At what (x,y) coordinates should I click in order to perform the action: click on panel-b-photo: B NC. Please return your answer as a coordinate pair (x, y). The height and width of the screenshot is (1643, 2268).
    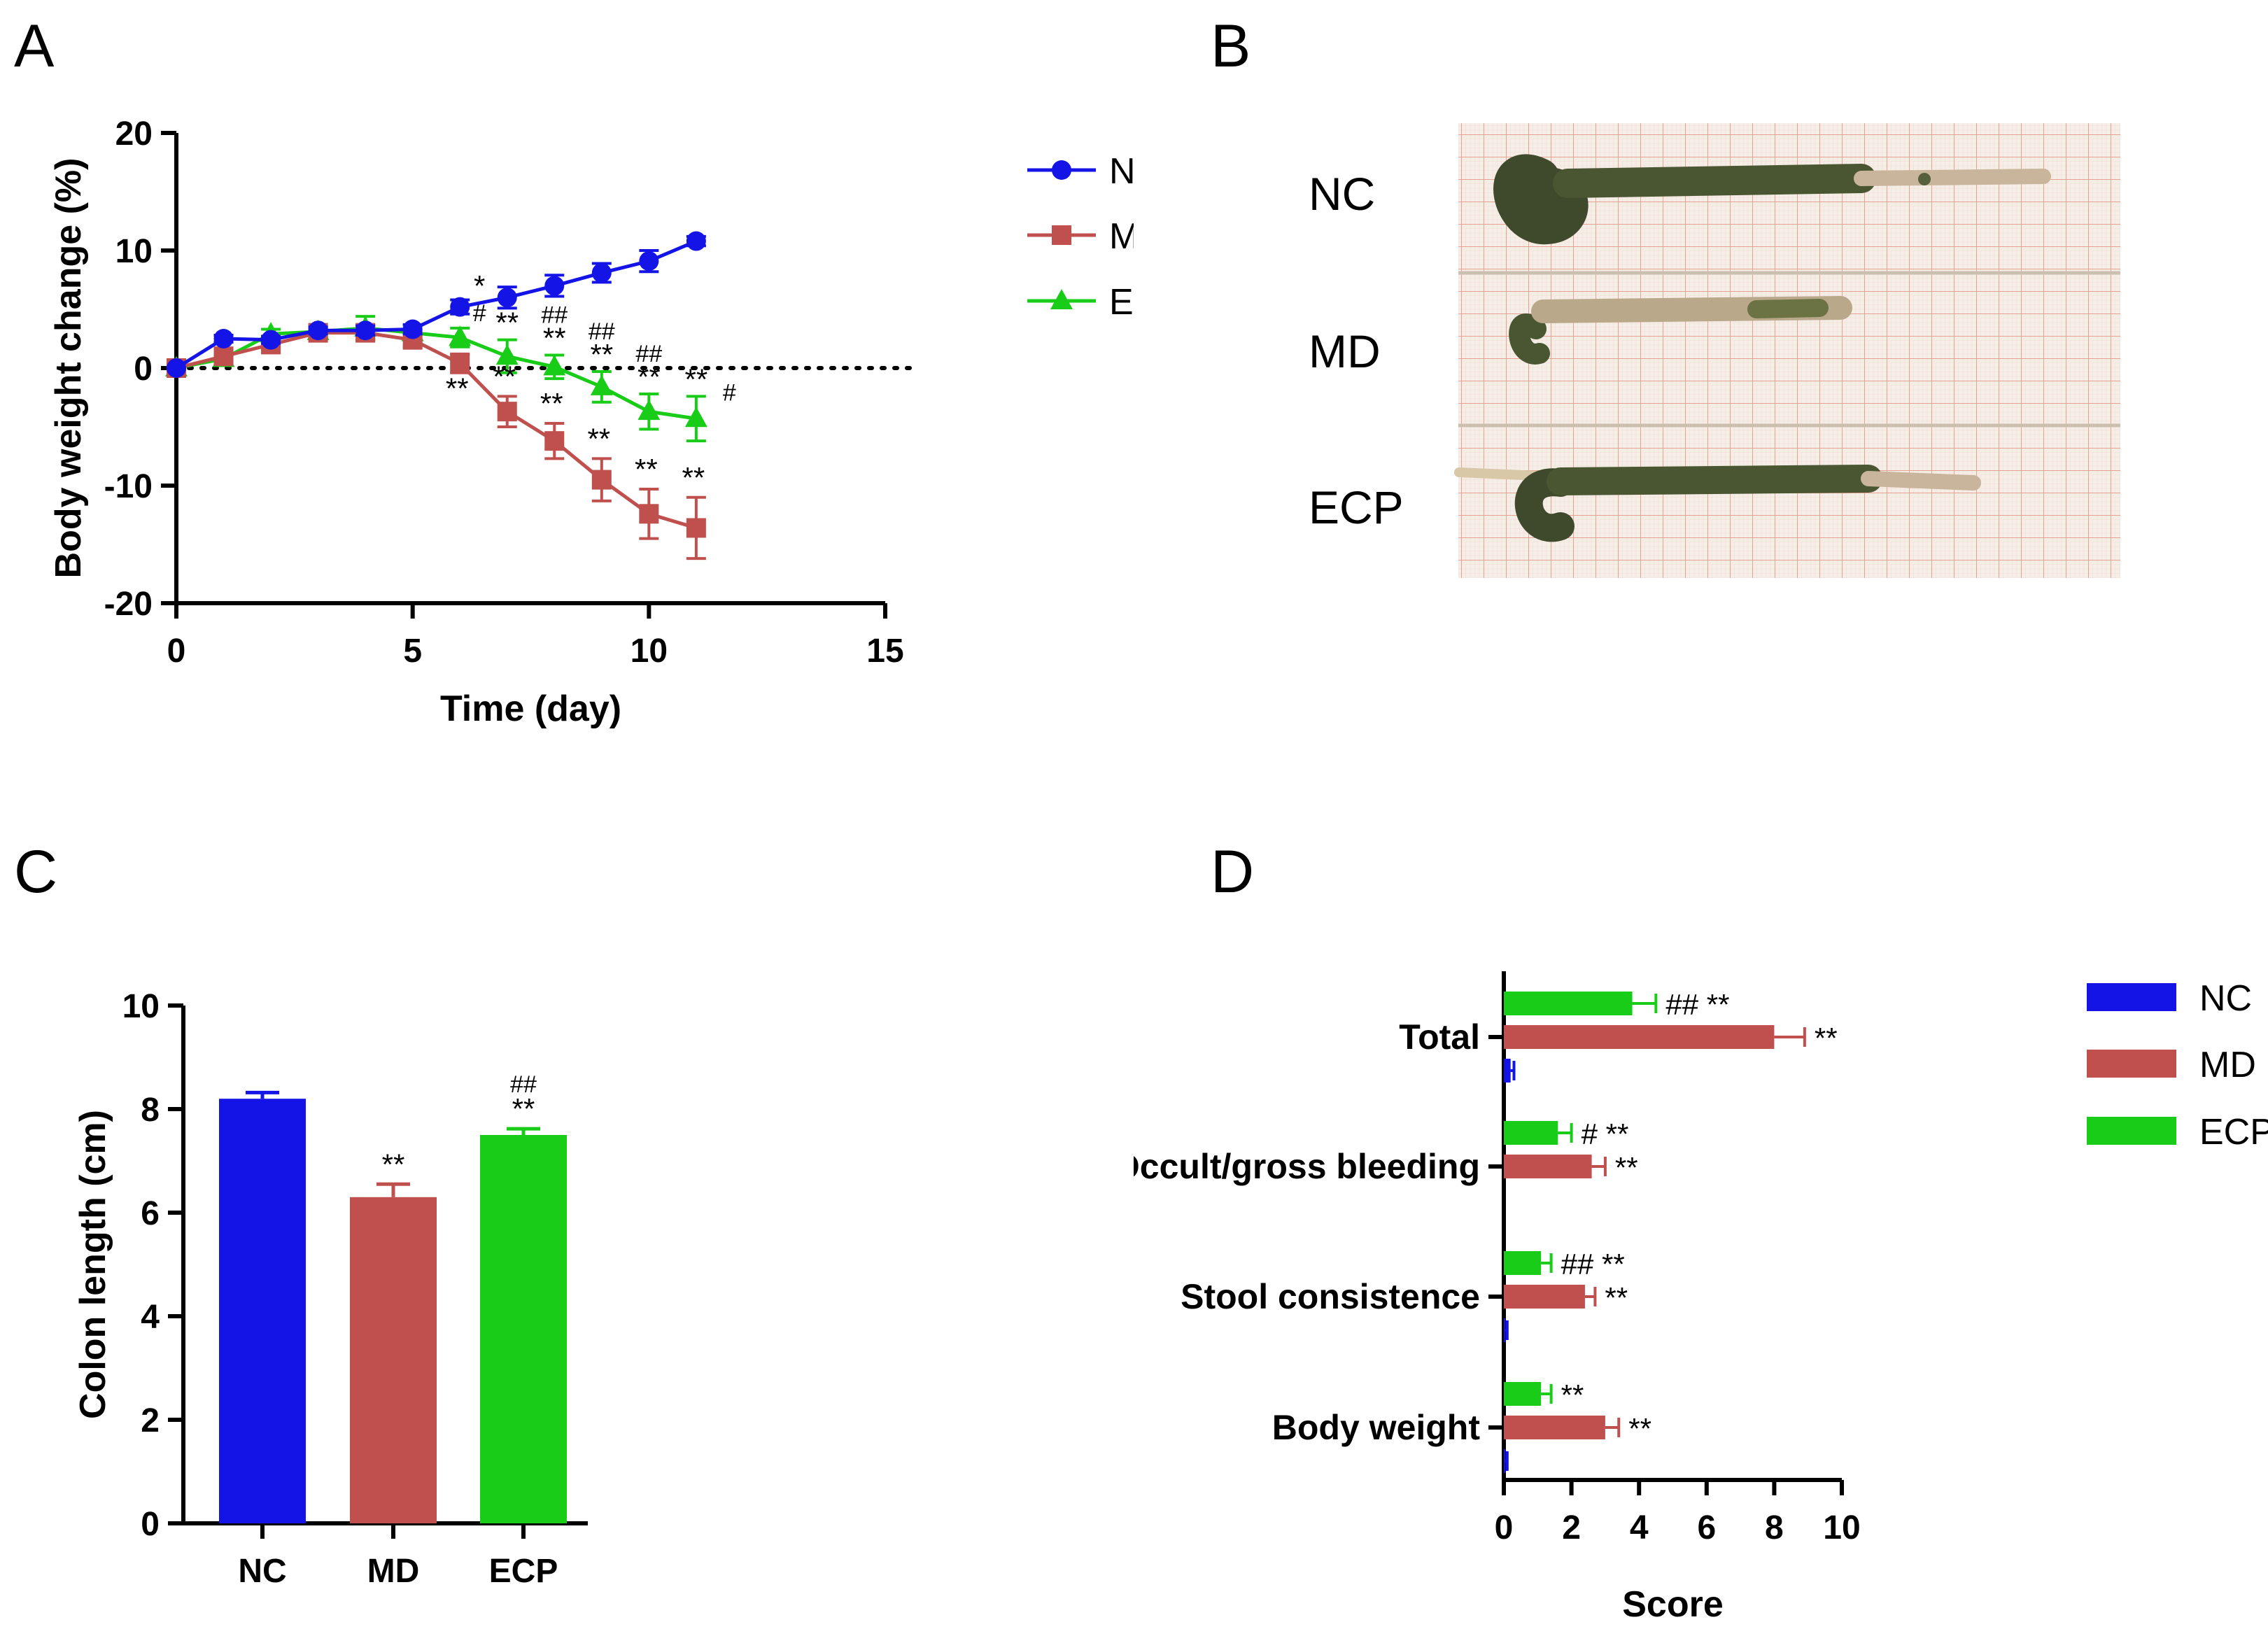
    Looking at the image, I should click on (1665, 295).